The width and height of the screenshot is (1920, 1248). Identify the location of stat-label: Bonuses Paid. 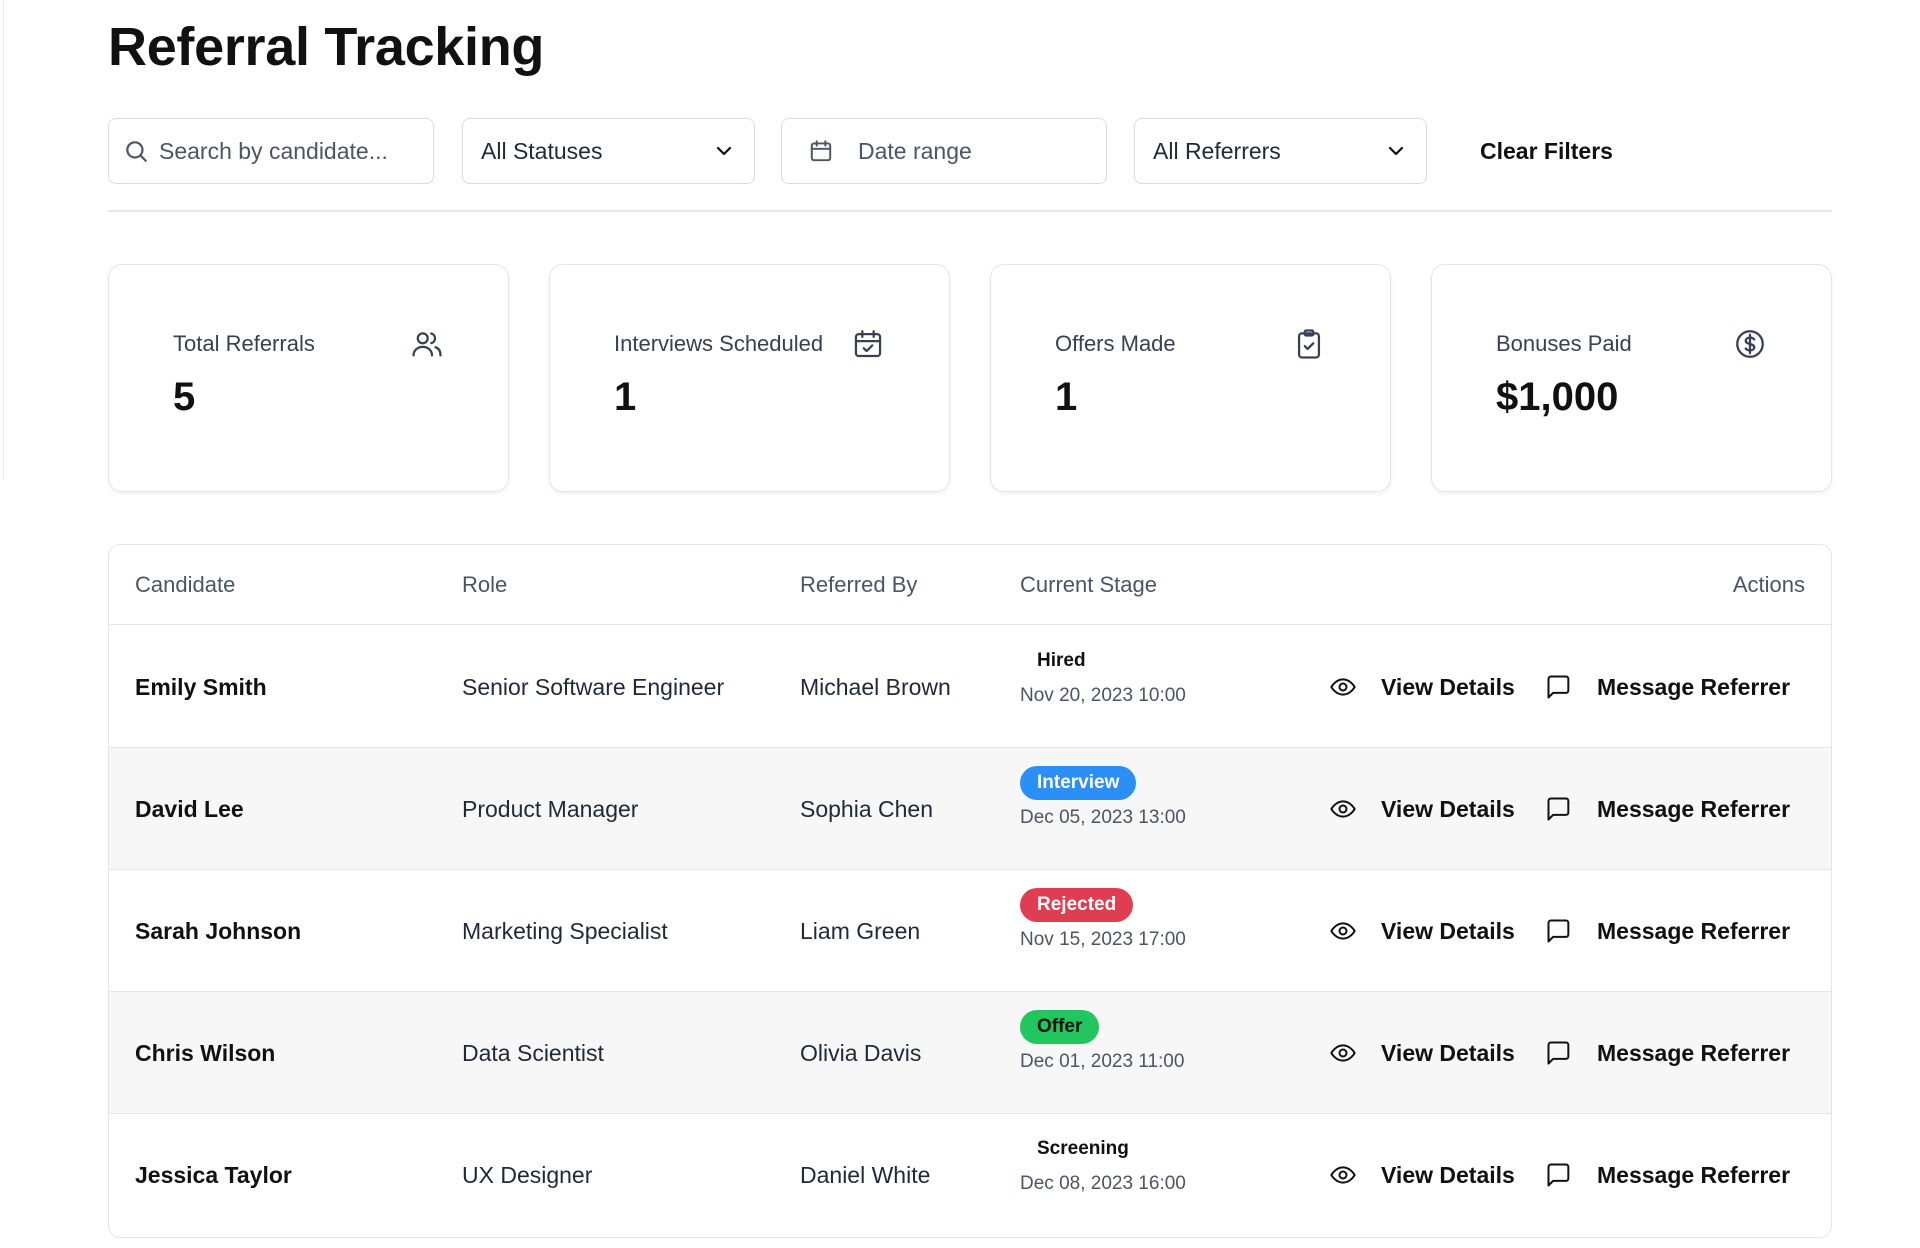
(1564, 343).